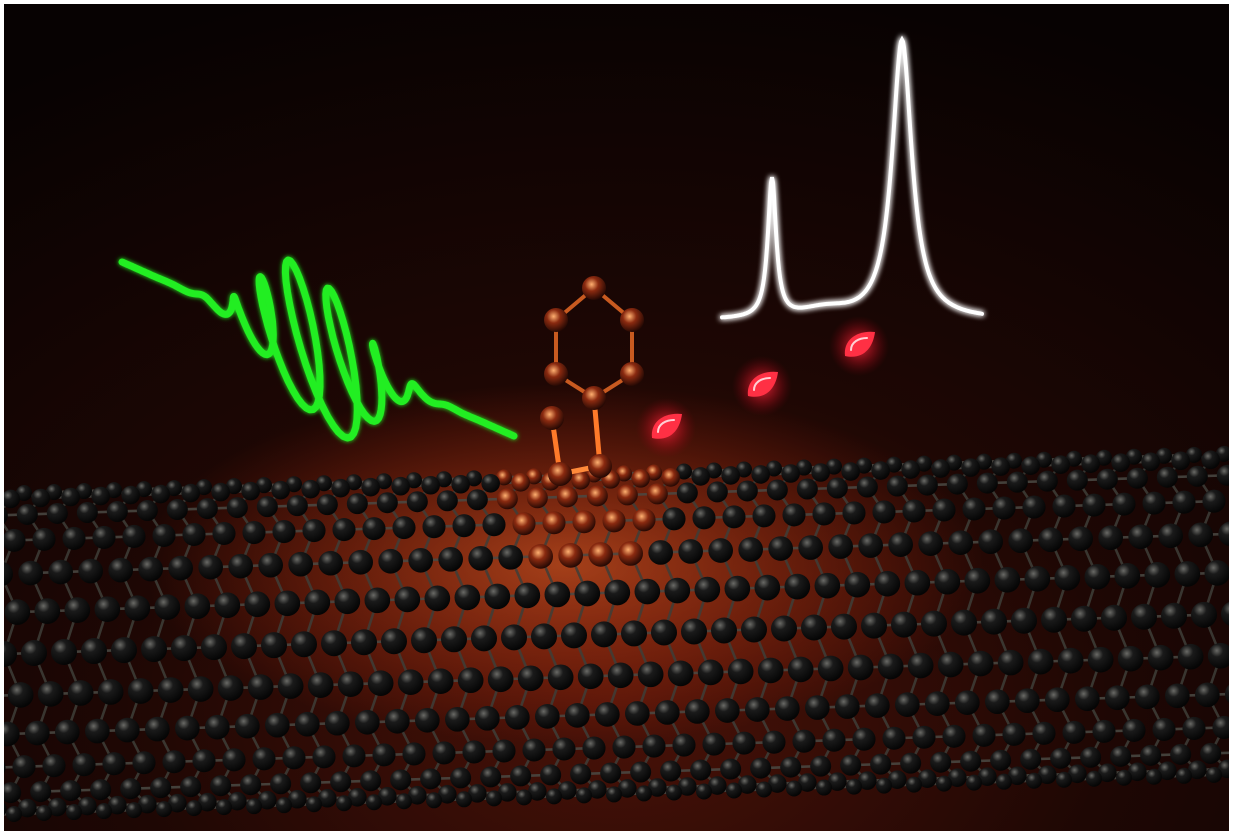 The height and width of the screenshot is (835, 1233). Describe the element at coordinates (852, 177) in the screenshot. I see `spectrum-curve-icon` at that location.